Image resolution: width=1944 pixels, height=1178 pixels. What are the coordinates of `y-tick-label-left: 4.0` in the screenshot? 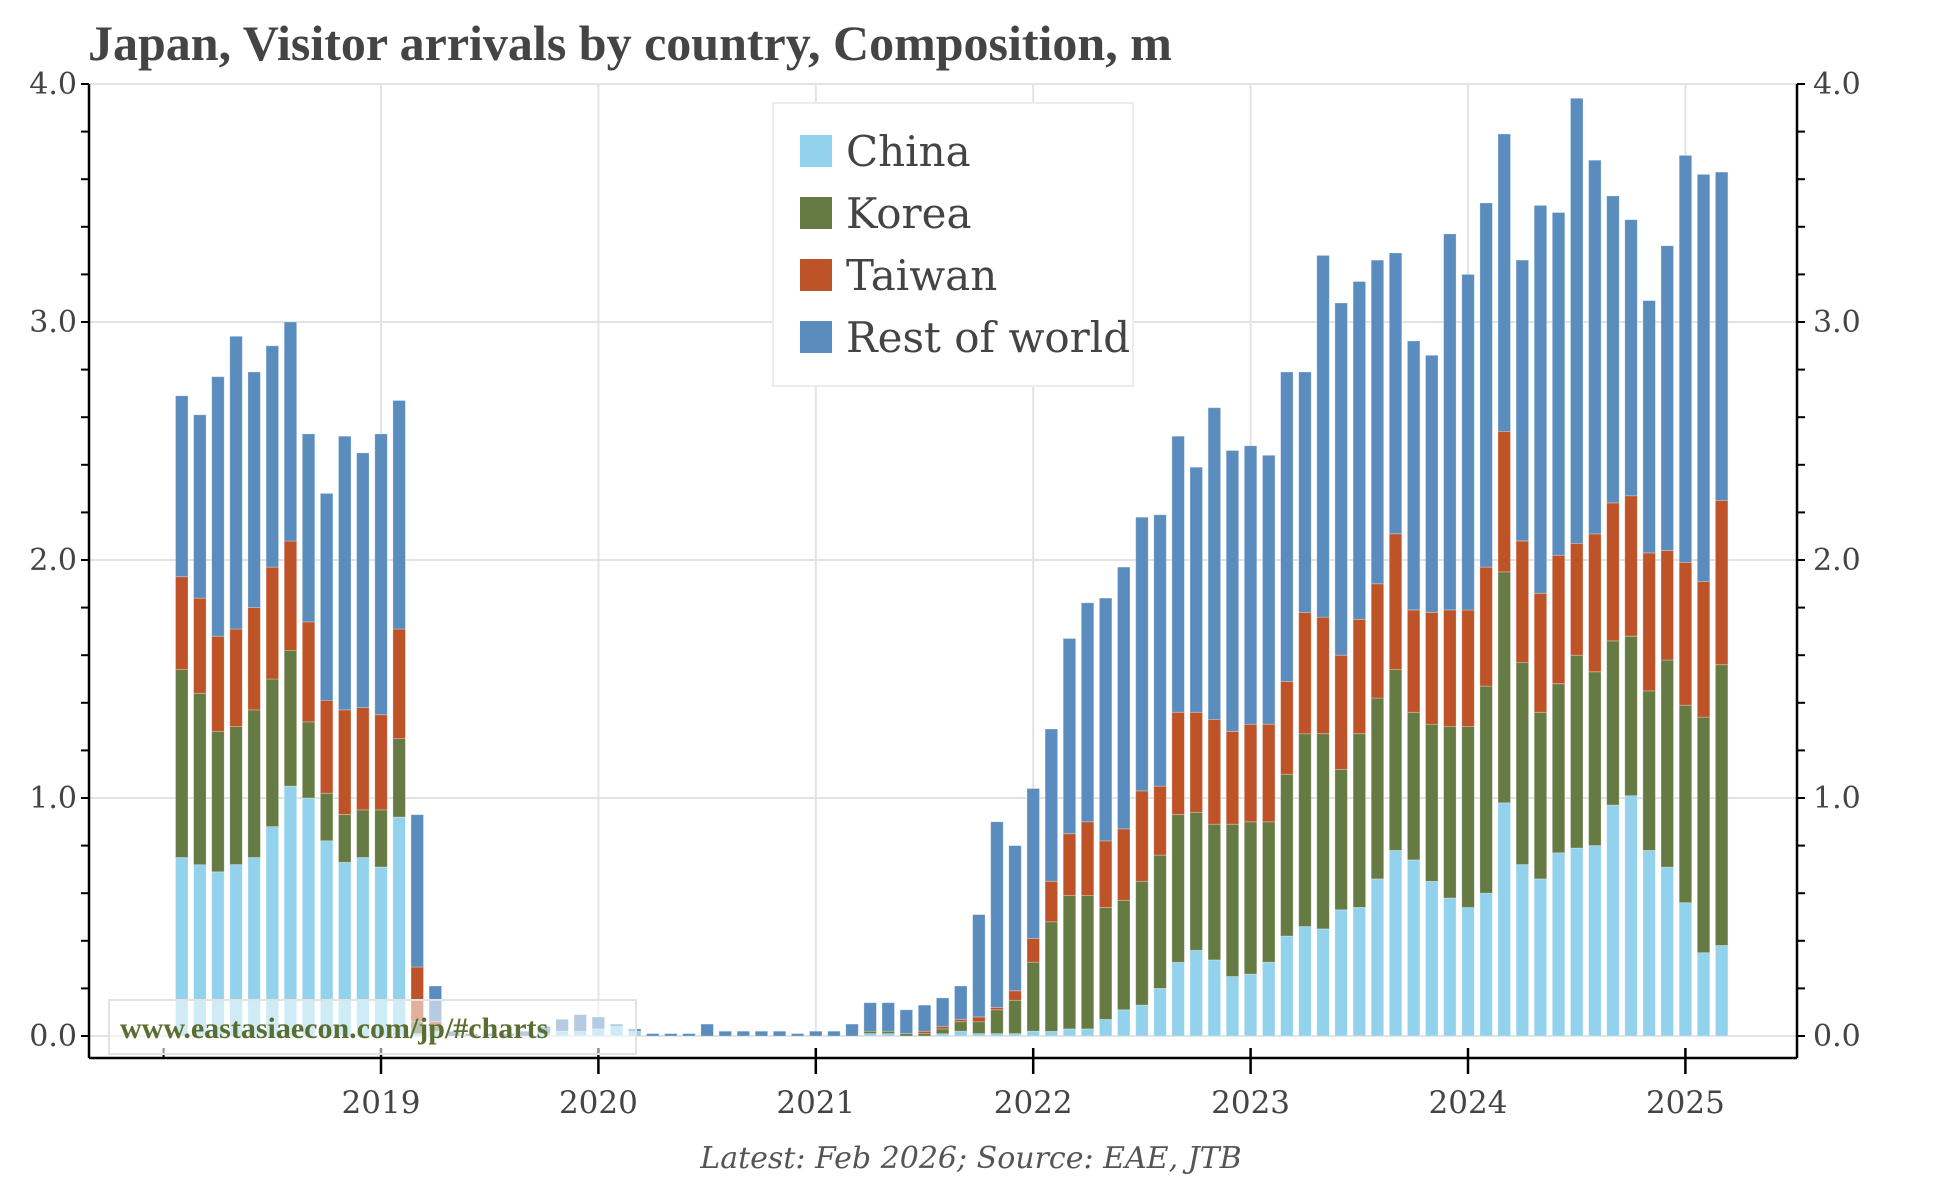 It's located at (53, 84).